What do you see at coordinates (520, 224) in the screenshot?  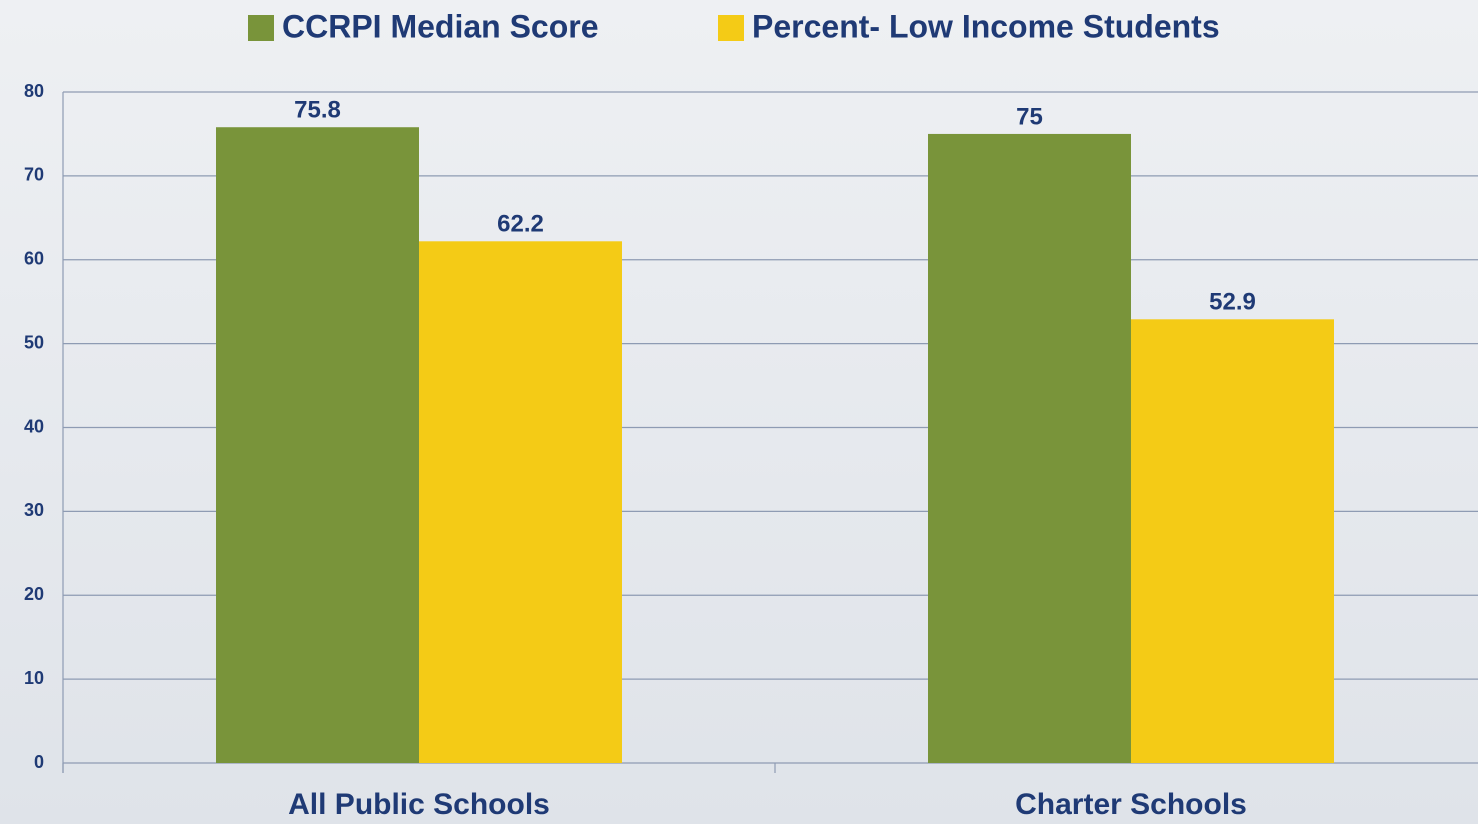 I see `value-label: 62.2` at bounding box center [520, 224].